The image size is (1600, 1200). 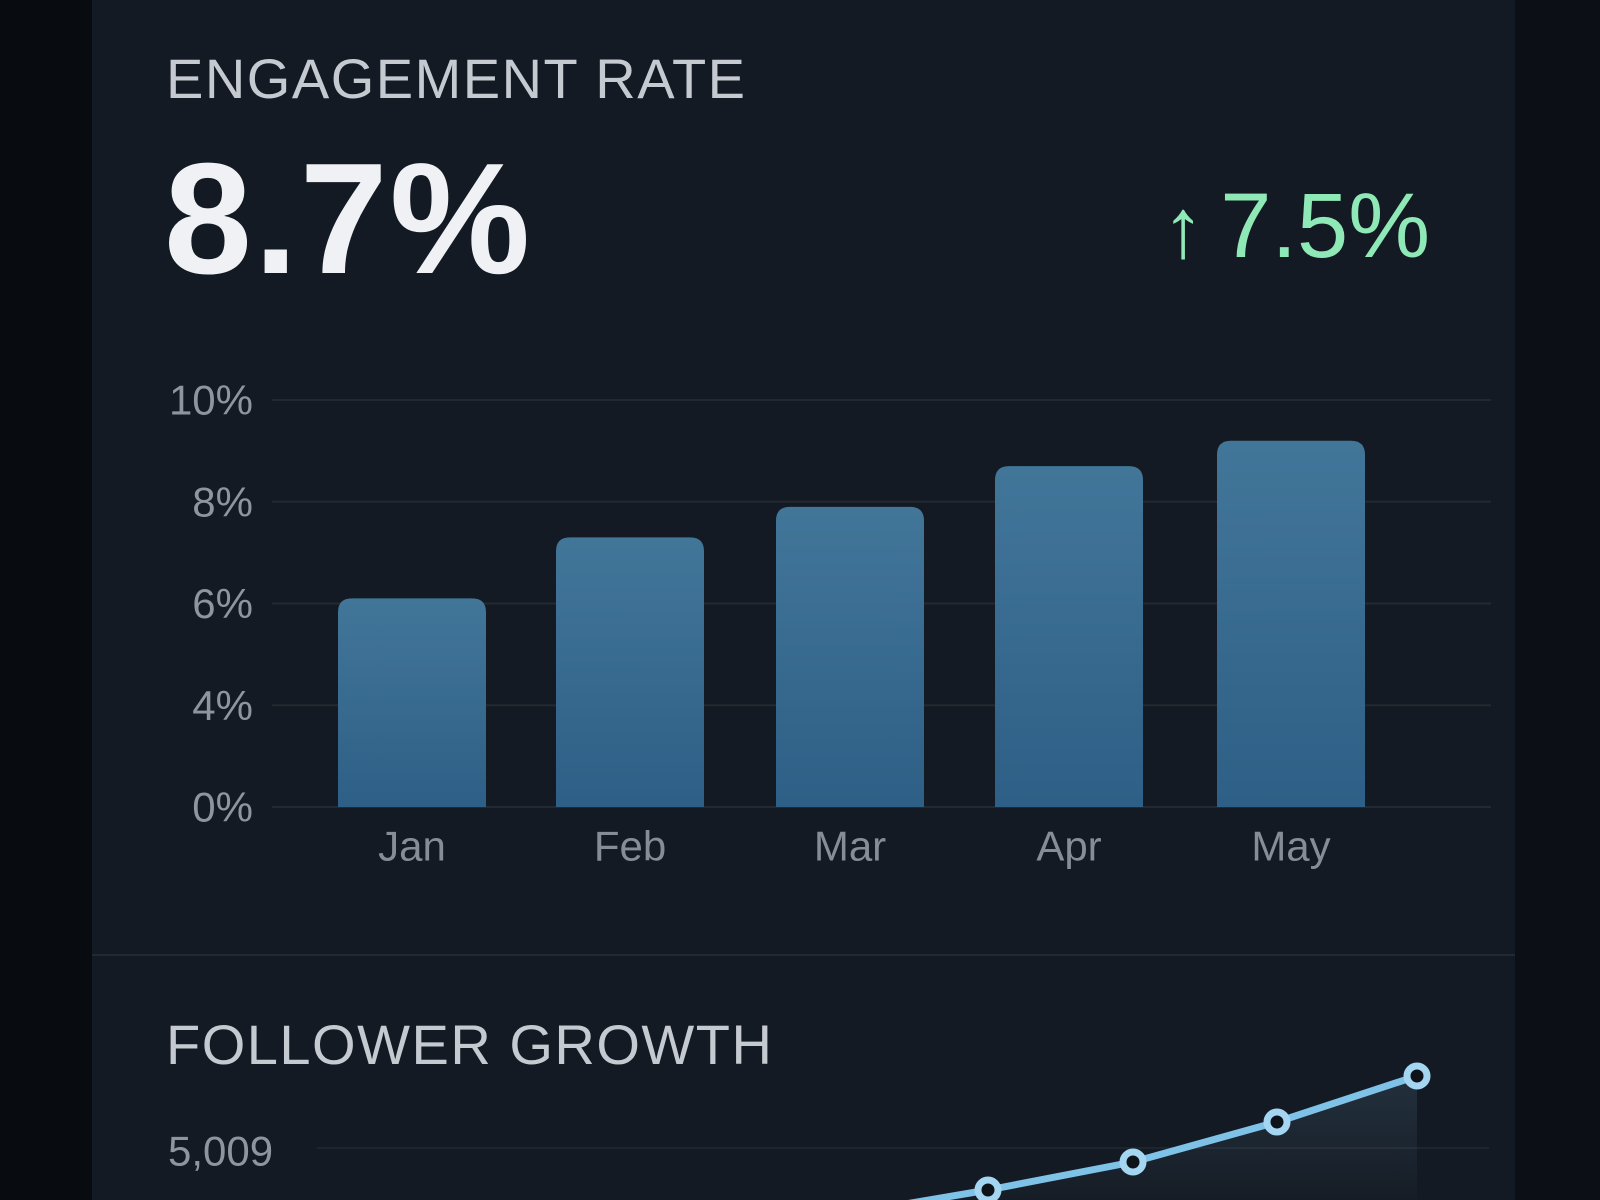 I want to click on bar-apr, so click(x=1069, y=636).